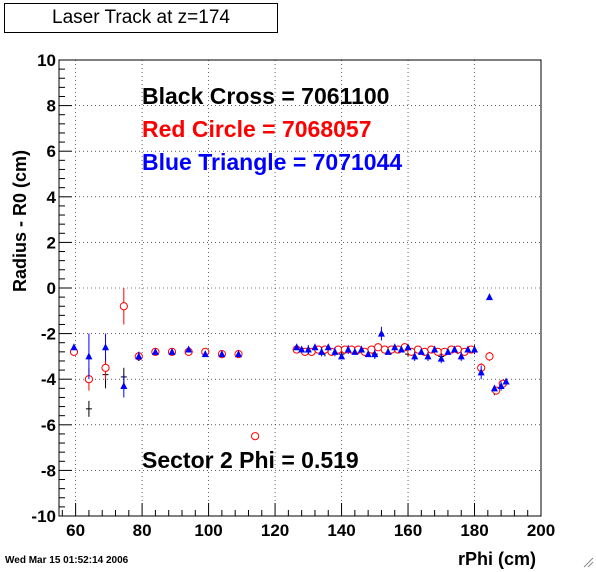  What do you see at coordinates (265, 96) in the screenshot?
I see `annotation-label: Black Cross = 7061100` at bounding box center [265, 96].